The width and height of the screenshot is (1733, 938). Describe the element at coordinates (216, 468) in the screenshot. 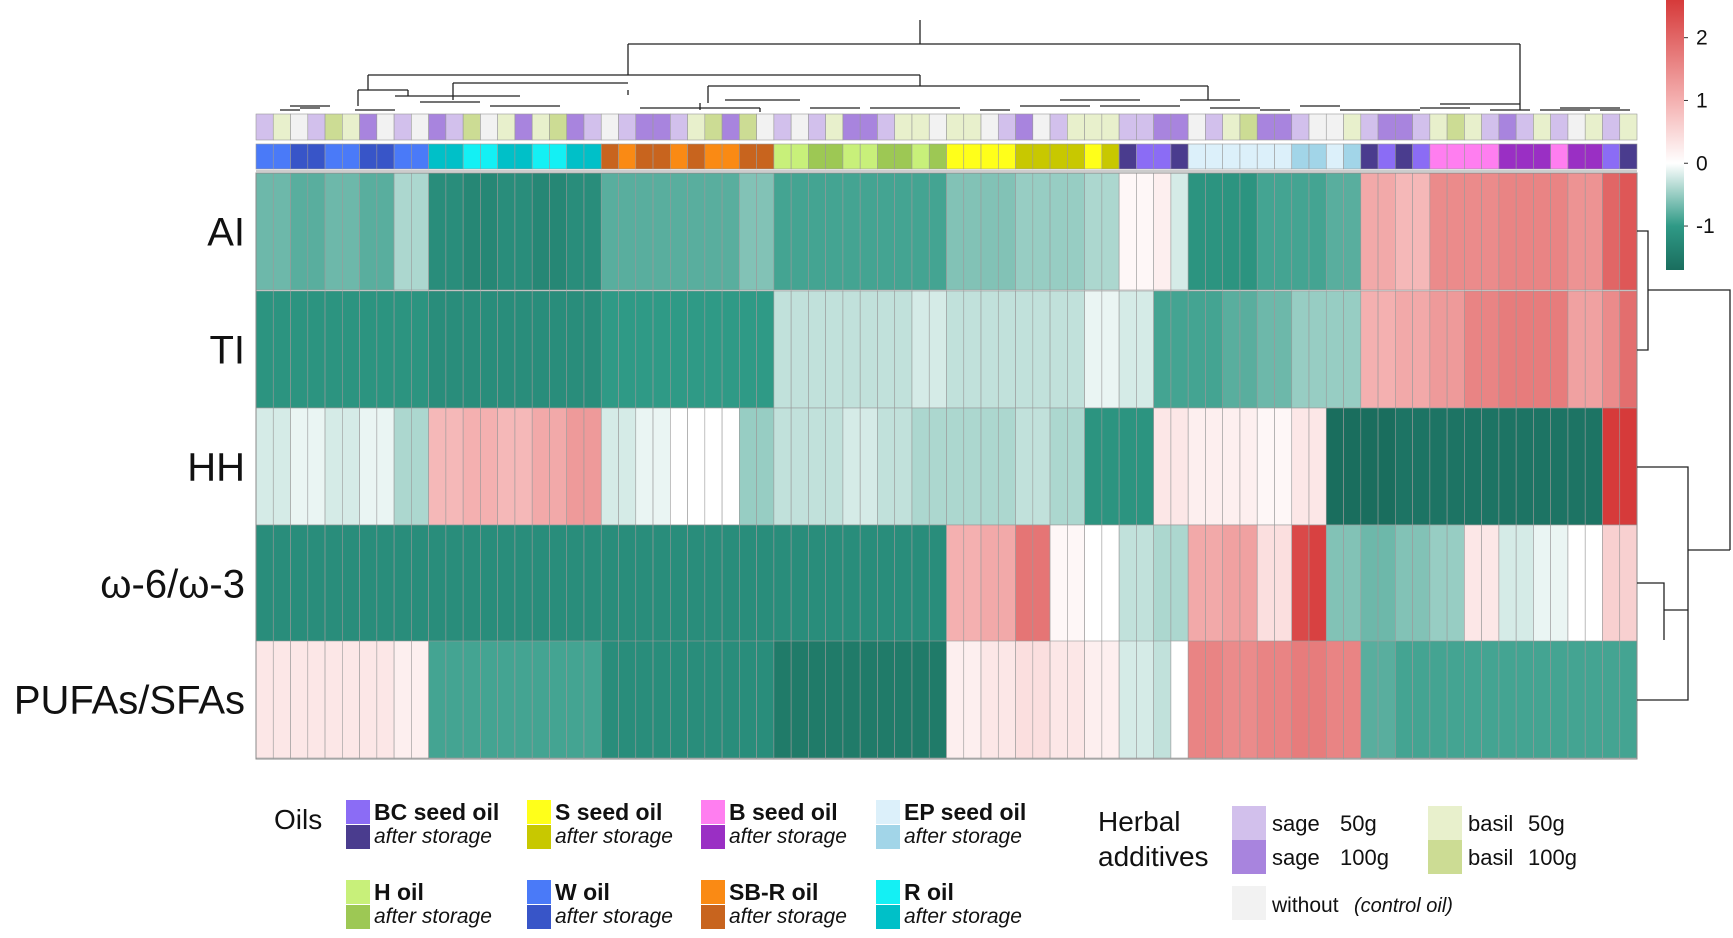

I see `row-label-hh: HH` at that location.